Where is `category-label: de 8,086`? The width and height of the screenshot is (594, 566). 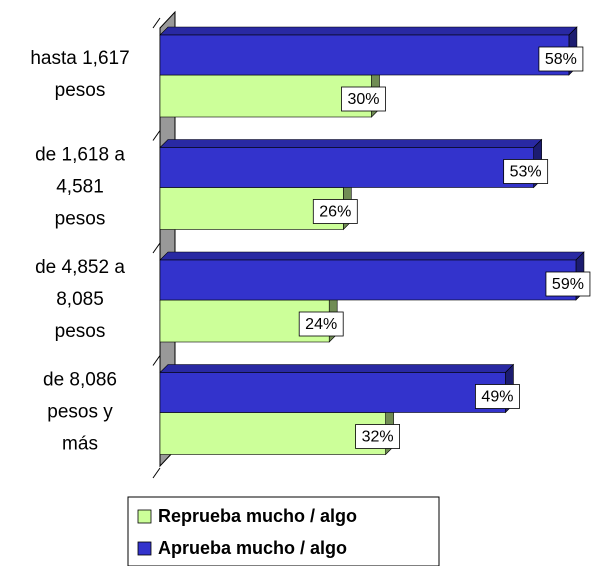
category-label: de 8,086 is located at coordinates (80, 380).